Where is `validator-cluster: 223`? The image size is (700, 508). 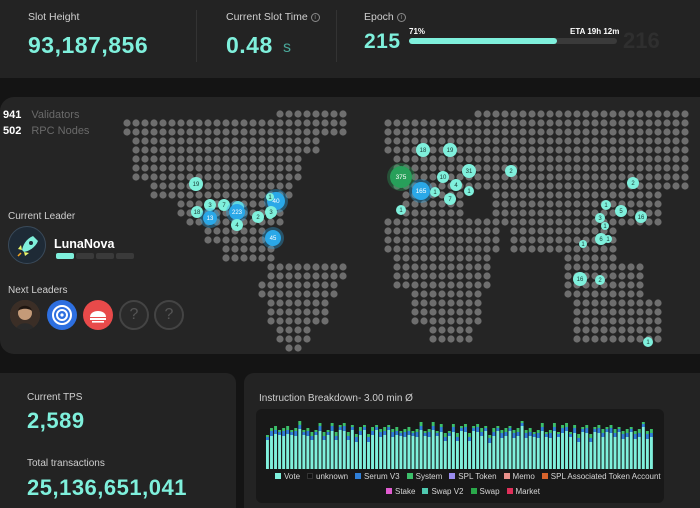
validator-cluster: 223 is located at coordinates (237, 212).